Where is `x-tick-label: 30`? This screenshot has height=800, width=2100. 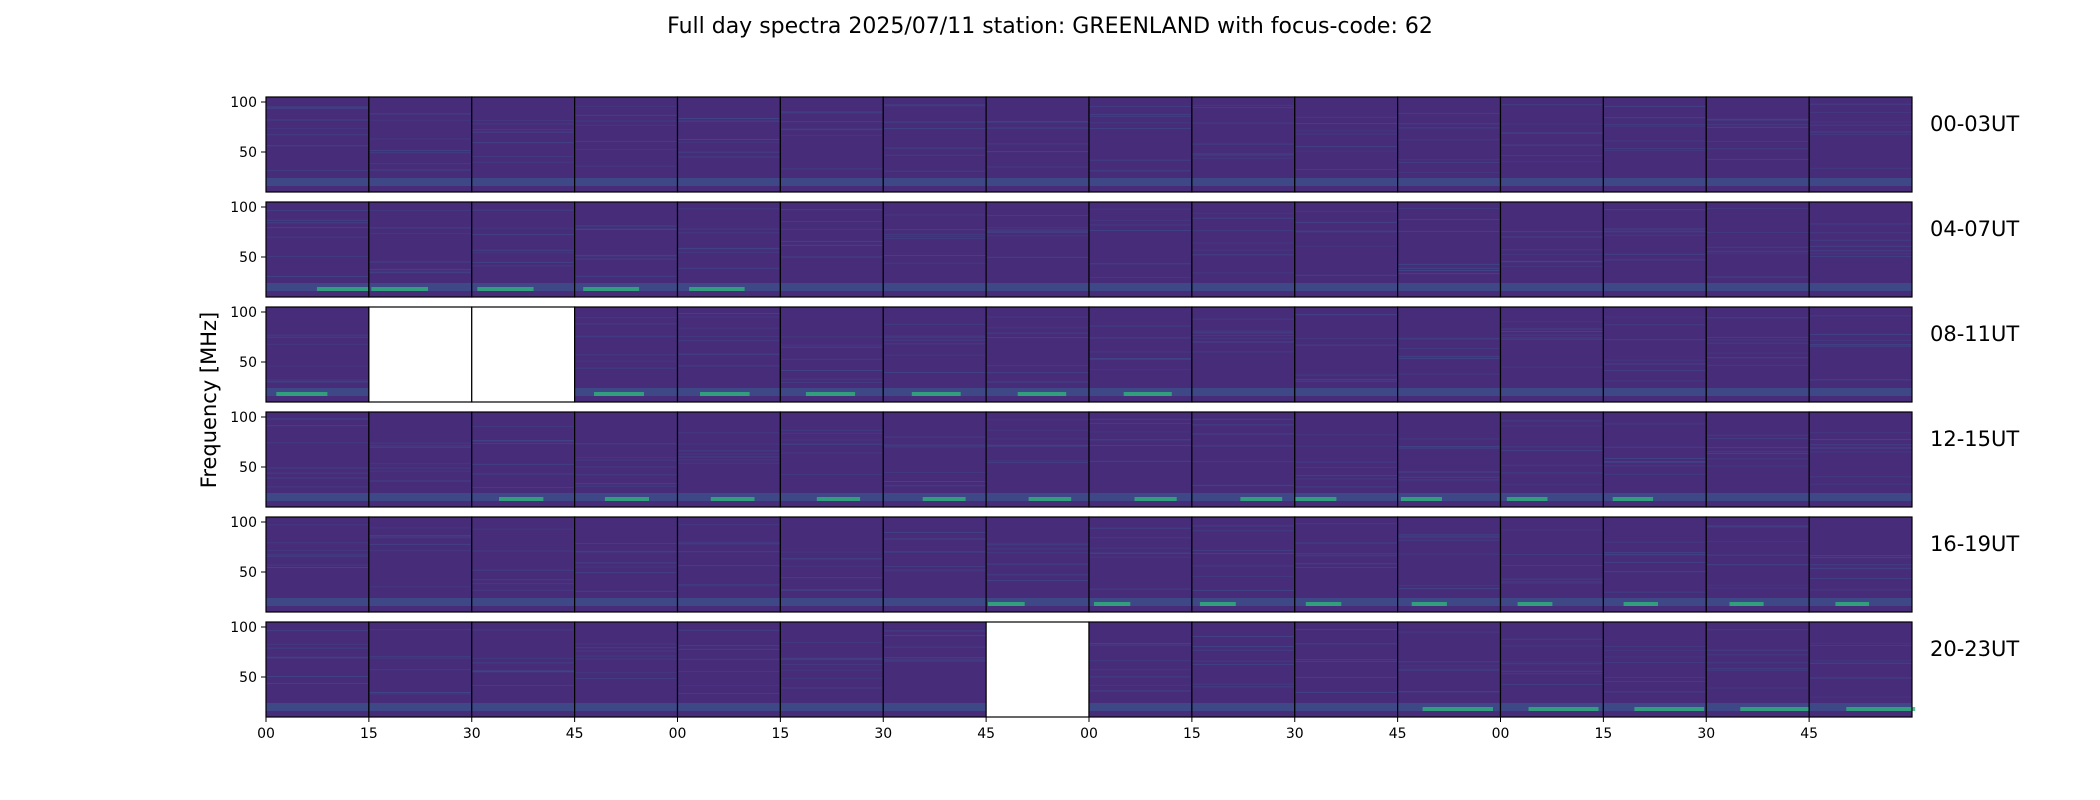
x-tick-label: 30 is located at coordinates (883, 734).